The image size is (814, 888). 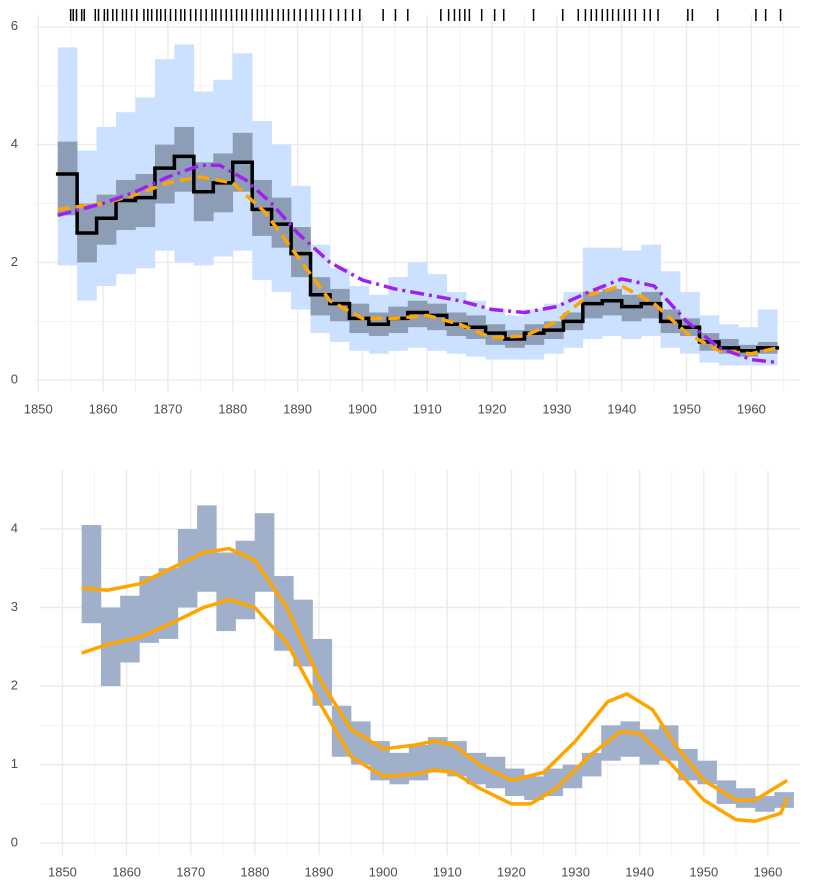 What do you see at coordinates (14, 25) in the screenshot?
I see `y-tick-label: 6` at bounding box center [14, 25].